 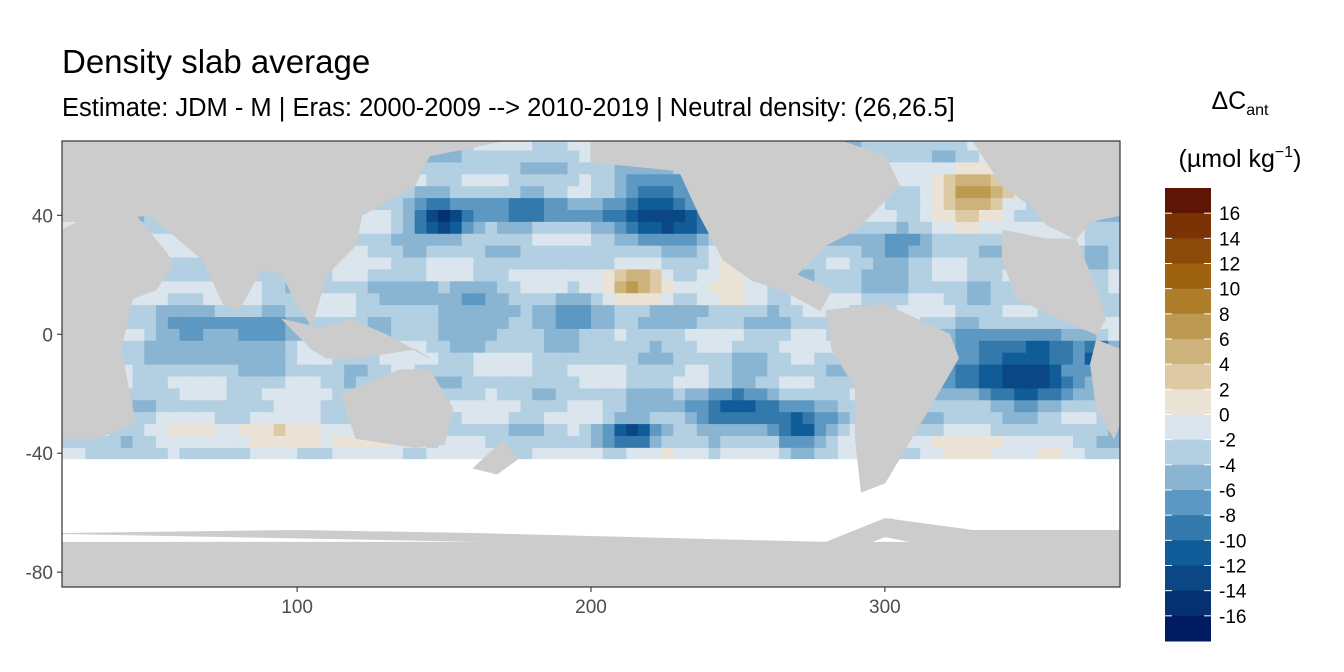 I want to click on x-tick-label: 200, so click(x=591, y=607).